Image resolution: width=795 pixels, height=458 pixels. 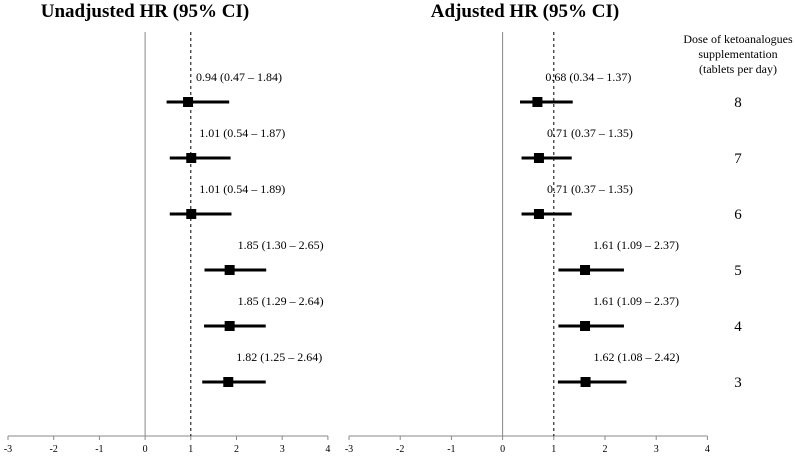 What do you see at coordinates (738, 271) in the screenshot?
I see `dose-label: 5` at bounding box center [738, 271].